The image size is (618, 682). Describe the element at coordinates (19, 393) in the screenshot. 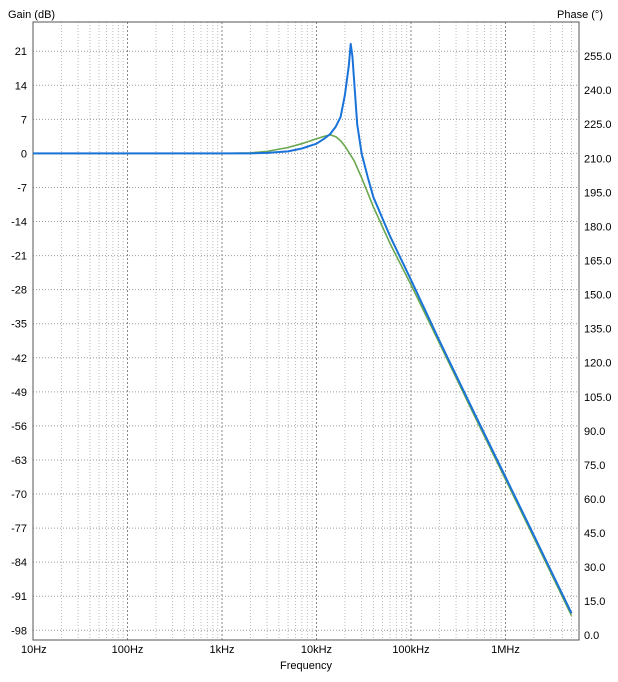

I see `left-tick-label: -49` at that location.